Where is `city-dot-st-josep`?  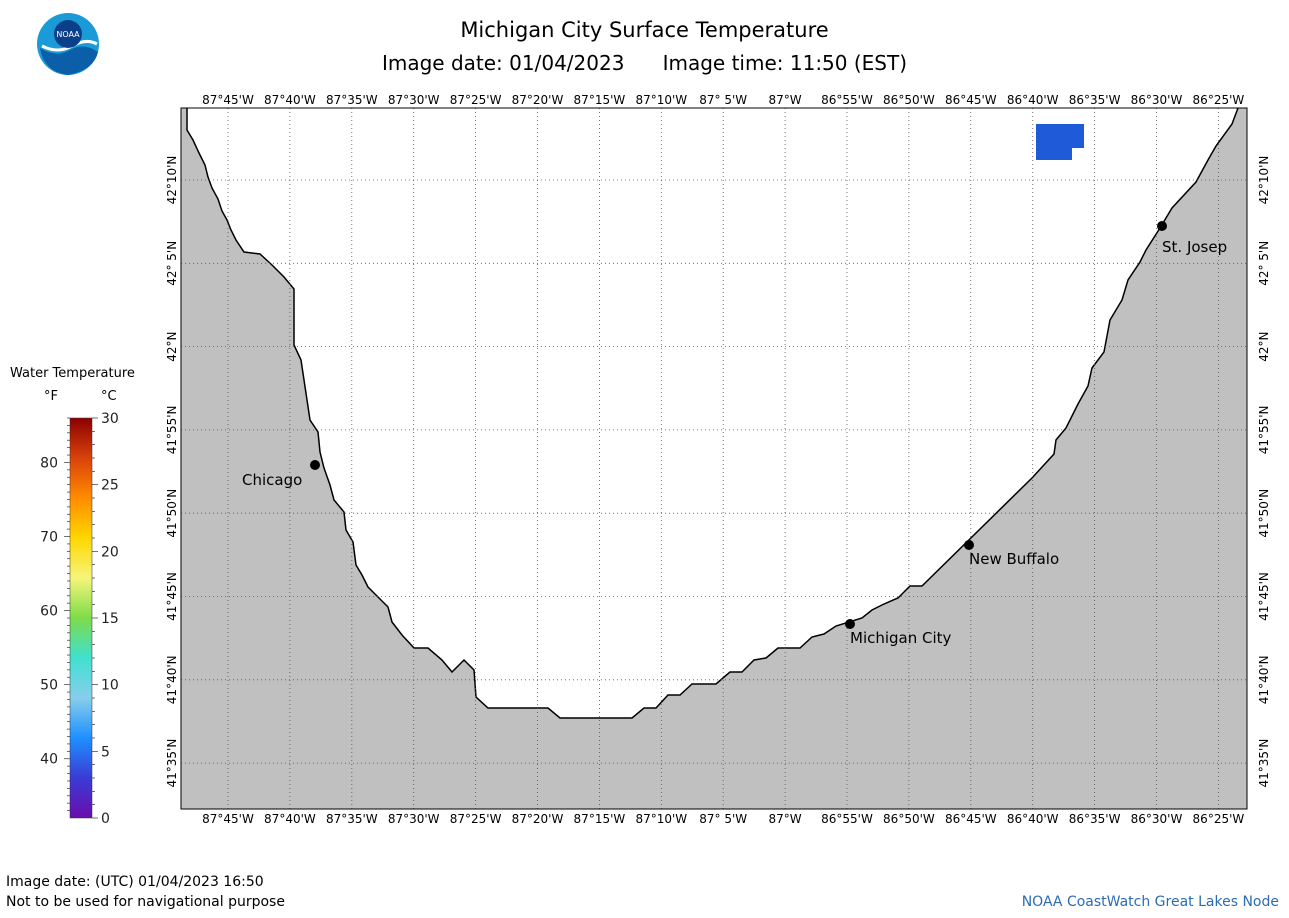 city-dot-st-josep is located at coordinates (1162, 226).